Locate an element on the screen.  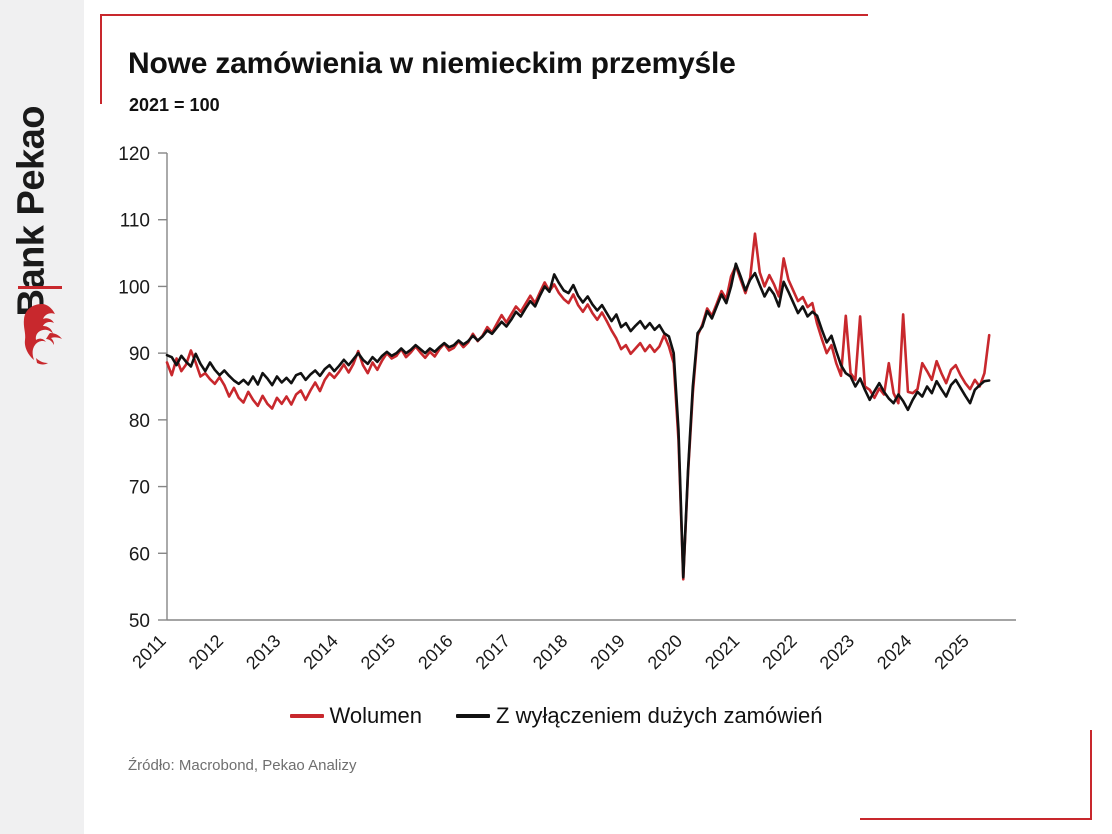
brand-rail: Bank Pekao is located at coordinates (42, 417).